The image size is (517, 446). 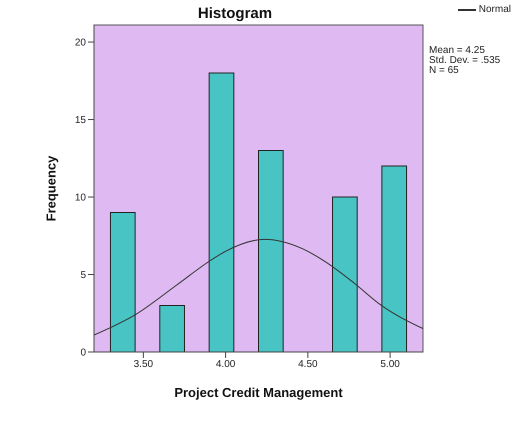 What do you see at coordinates (308, 364) in the screenshot?
I see `x-tick-label: 4.50` at bounding box center [308, 364].